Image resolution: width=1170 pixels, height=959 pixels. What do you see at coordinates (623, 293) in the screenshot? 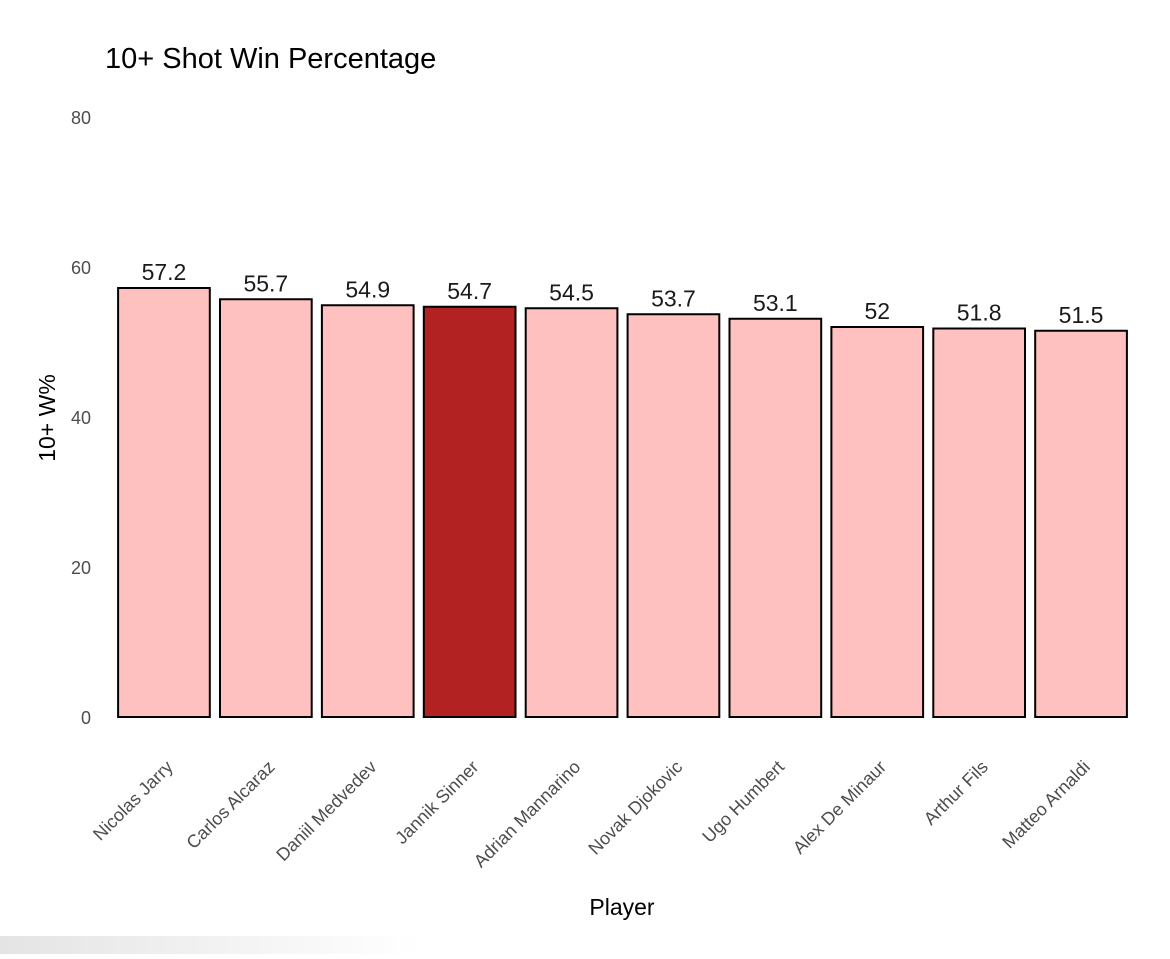
I see `data-labels: 57.2 55.7 54.9 54.7 54.5 53.7 53.1 52 51.8 51.5` at bounding box center [623, 293].